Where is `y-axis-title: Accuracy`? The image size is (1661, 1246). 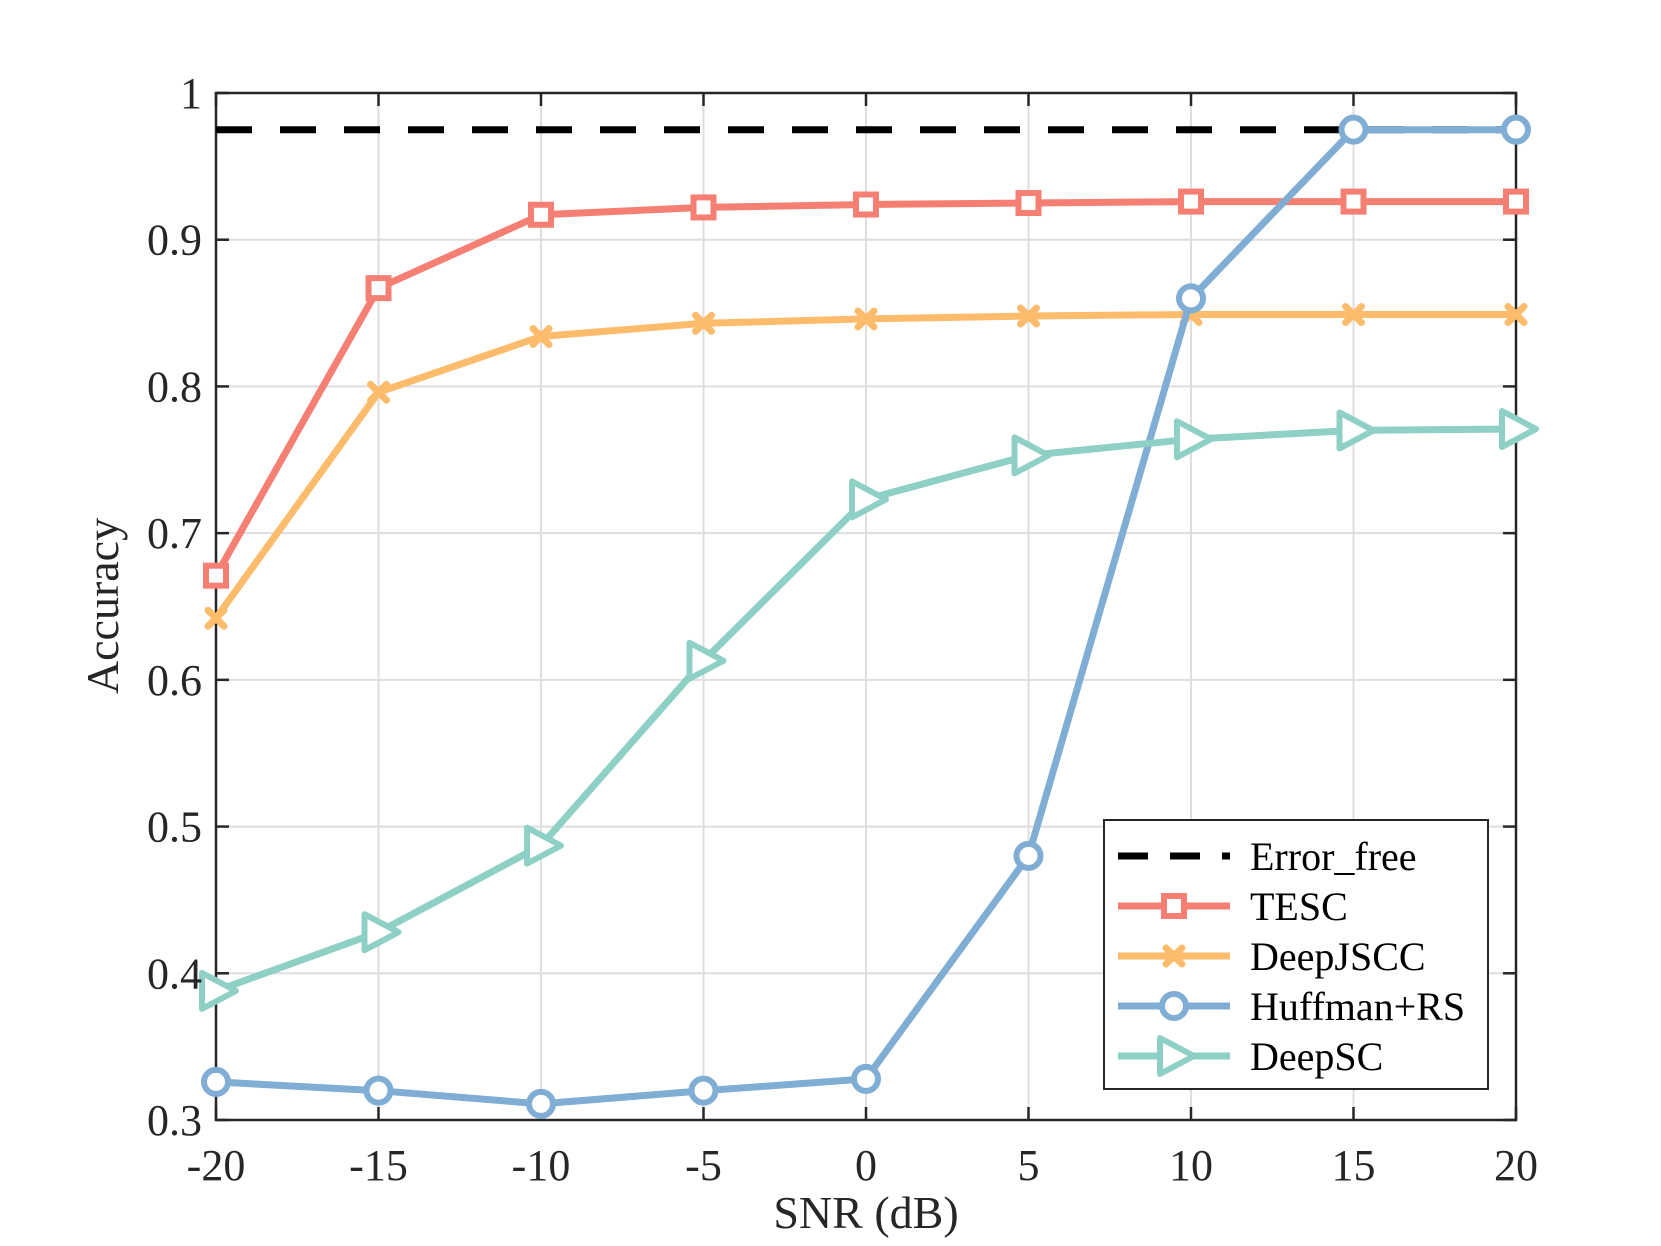
y-axis-title: Accuracy is located at coordinates (102, 606).